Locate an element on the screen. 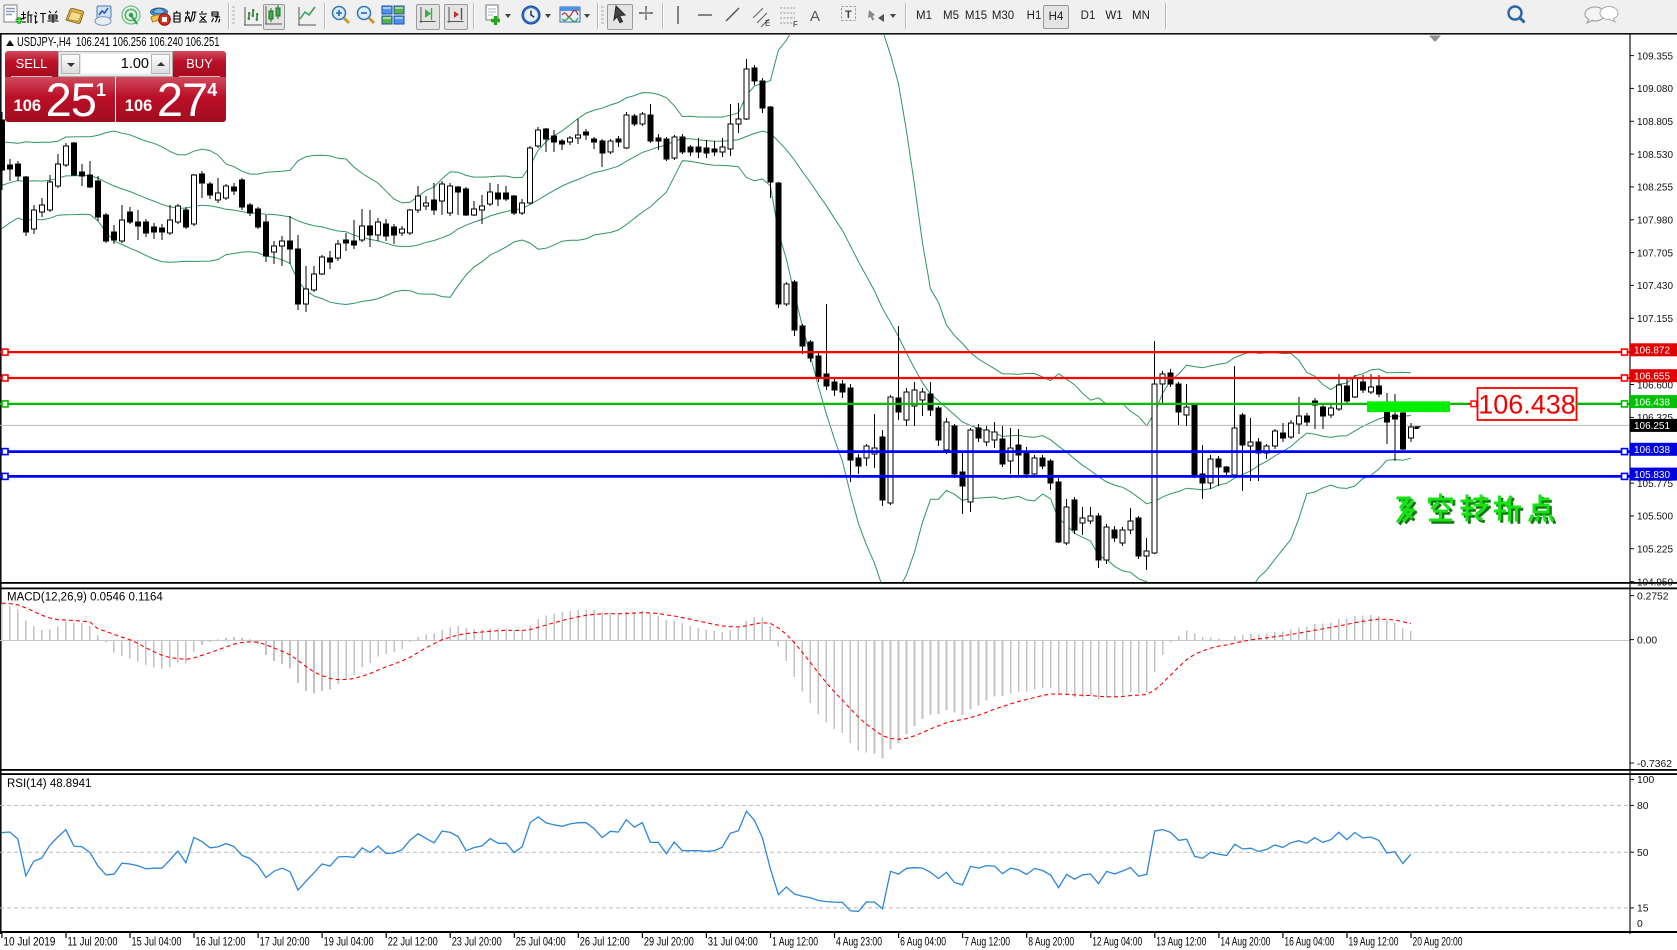 Image resolution: width=1677 pixels, height=950 pixels. svg-text: 105.500 is located at coordinates (1655, 517).